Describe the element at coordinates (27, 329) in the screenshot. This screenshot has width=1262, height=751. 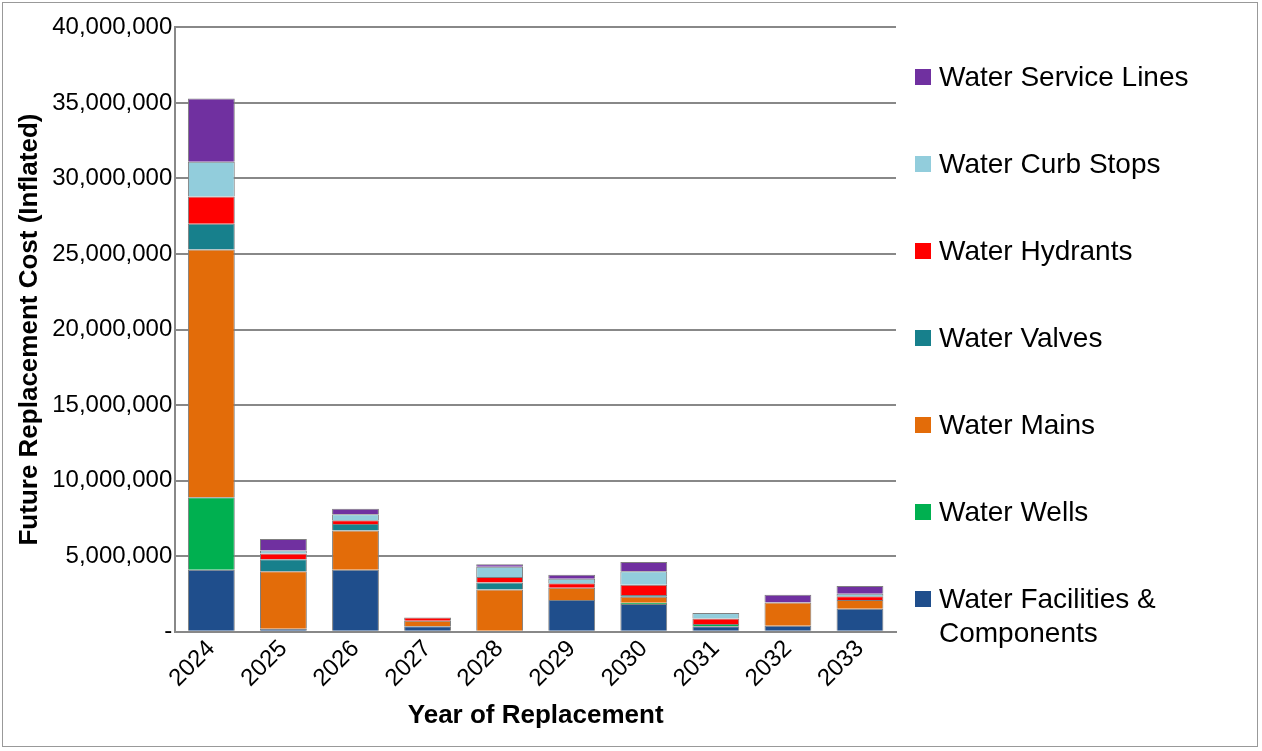
I see `y-axis-title: Future Replacement Cost (Inflated)` at that location.